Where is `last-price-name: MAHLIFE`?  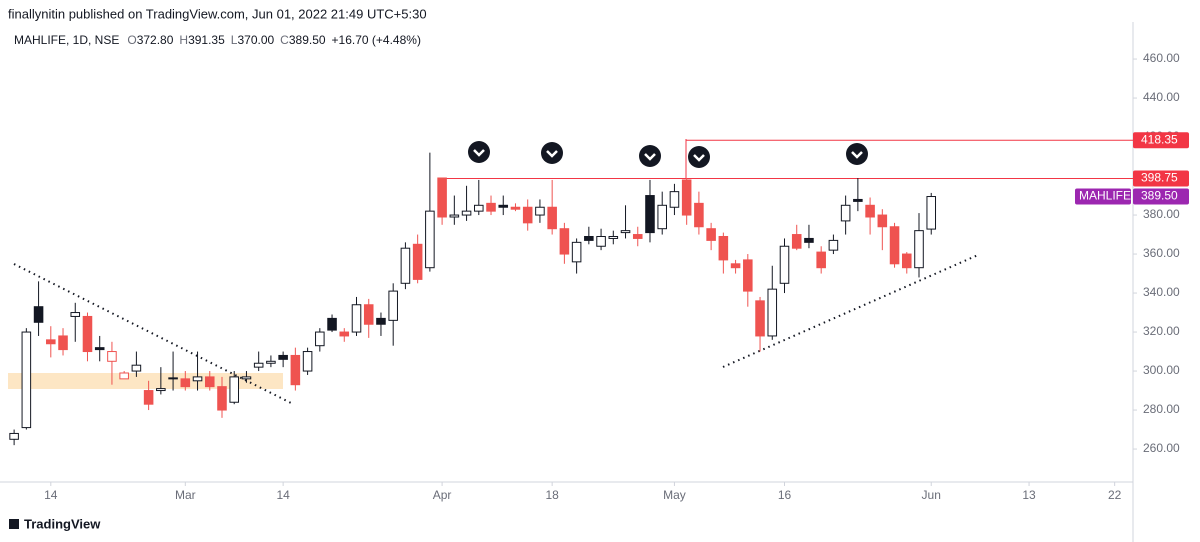
last-price-name: MAHLIFE is located at coordinates (1105, 196).